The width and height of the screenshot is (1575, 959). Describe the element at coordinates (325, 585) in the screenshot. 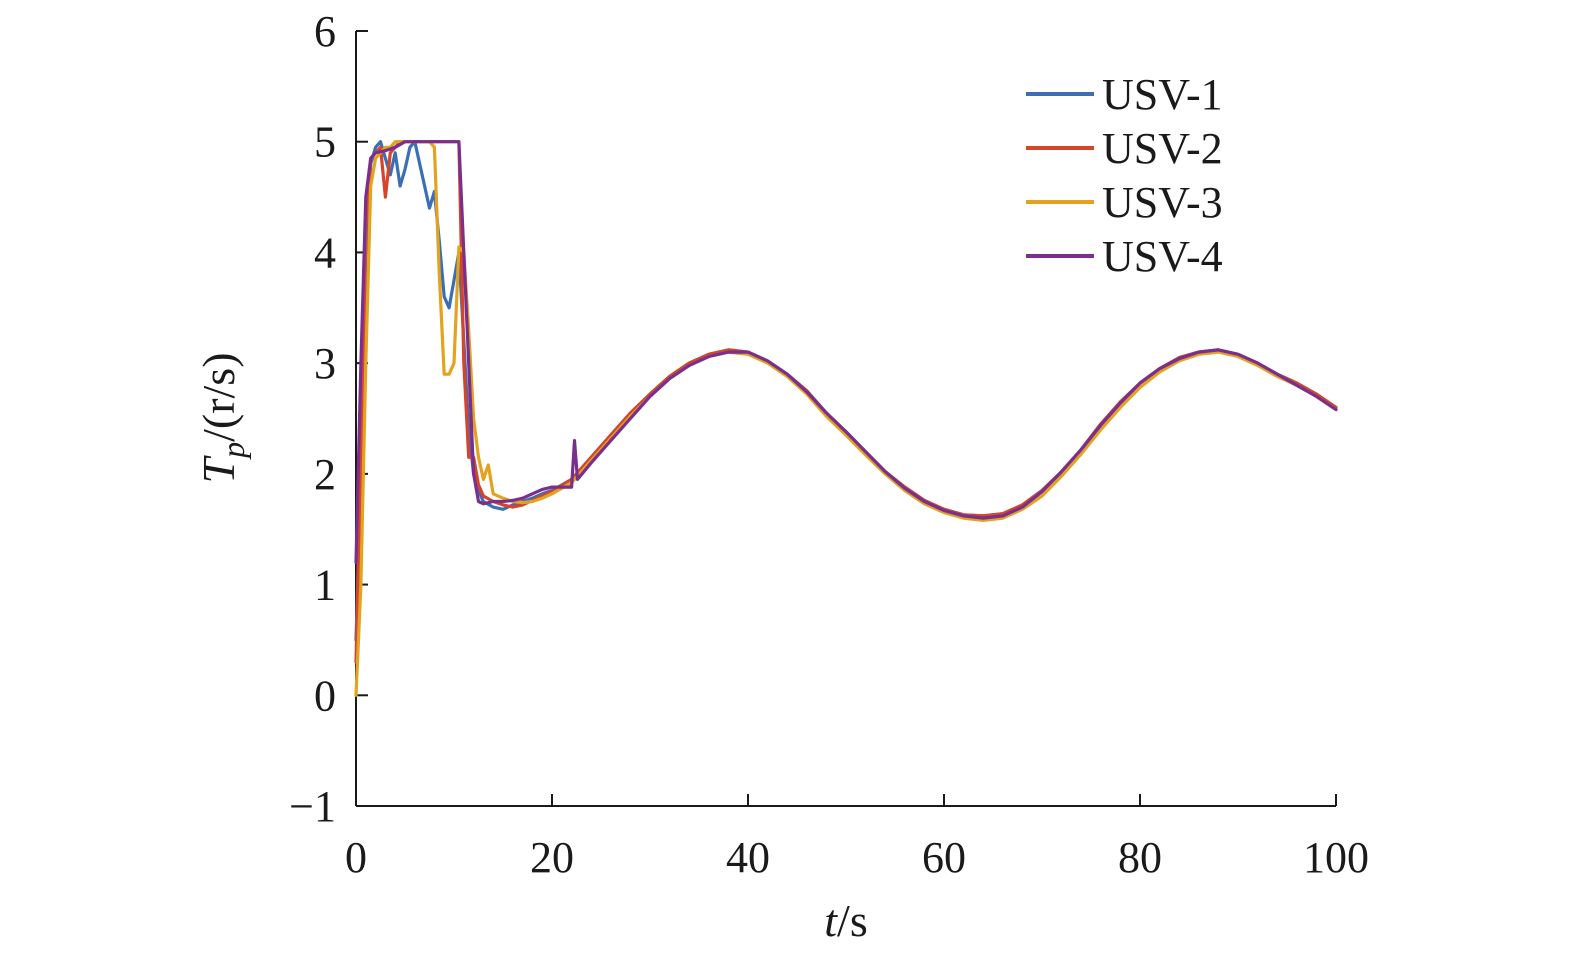

I see `y-tick-label: 1` at that location.